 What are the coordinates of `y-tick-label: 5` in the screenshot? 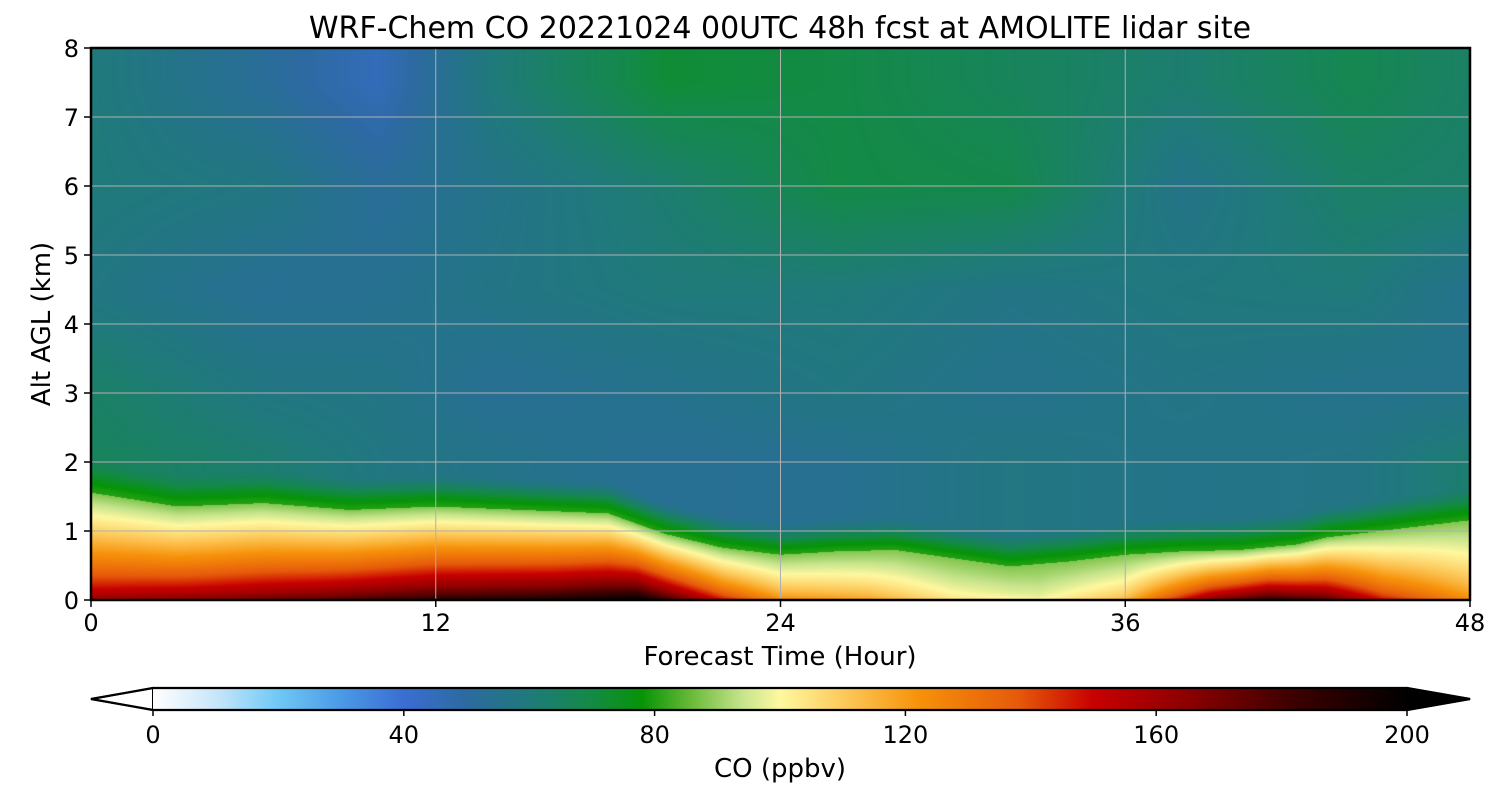 It's located at (71, 256).